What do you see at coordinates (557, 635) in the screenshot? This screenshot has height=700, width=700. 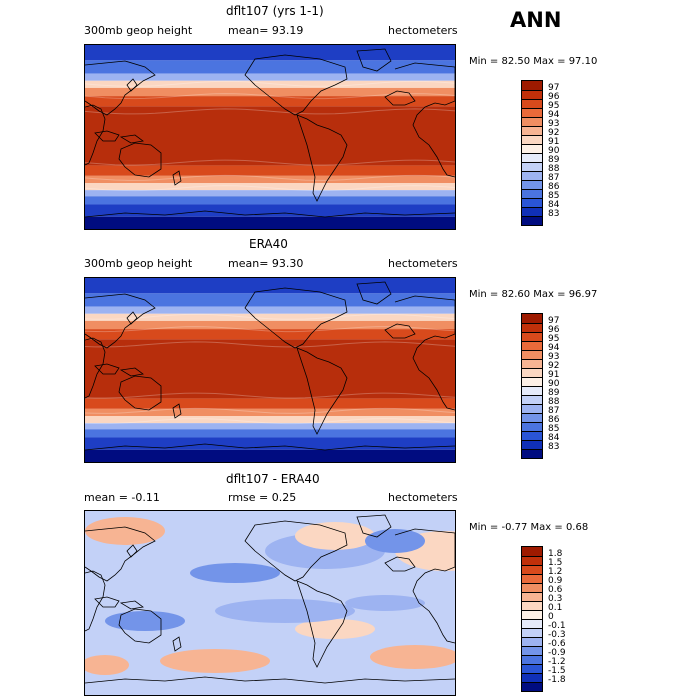 I see `colorbar-label: -0.3` at bounding box center [557, 635].